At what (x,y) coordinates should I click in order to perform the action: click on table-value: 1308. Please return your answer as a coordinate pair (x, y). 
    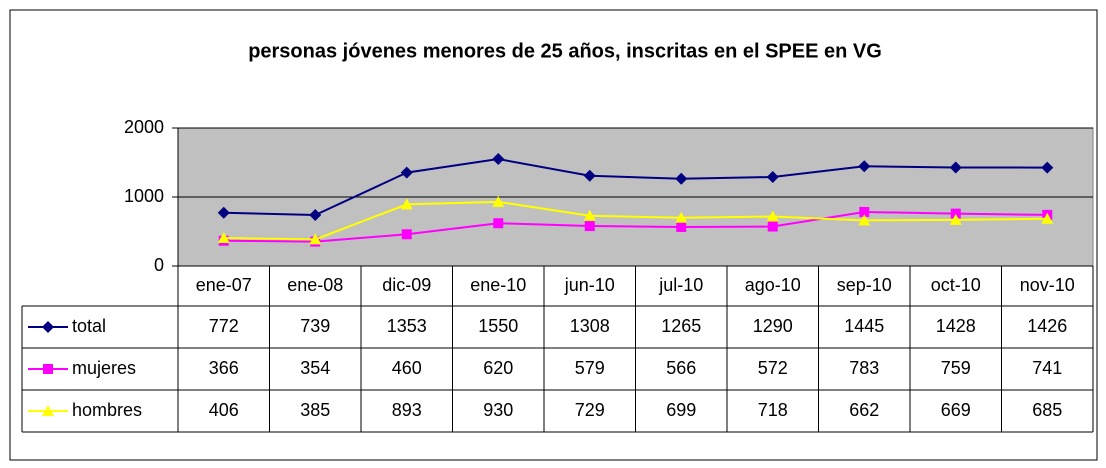
    Looking at the image, I should click on (590, 326).